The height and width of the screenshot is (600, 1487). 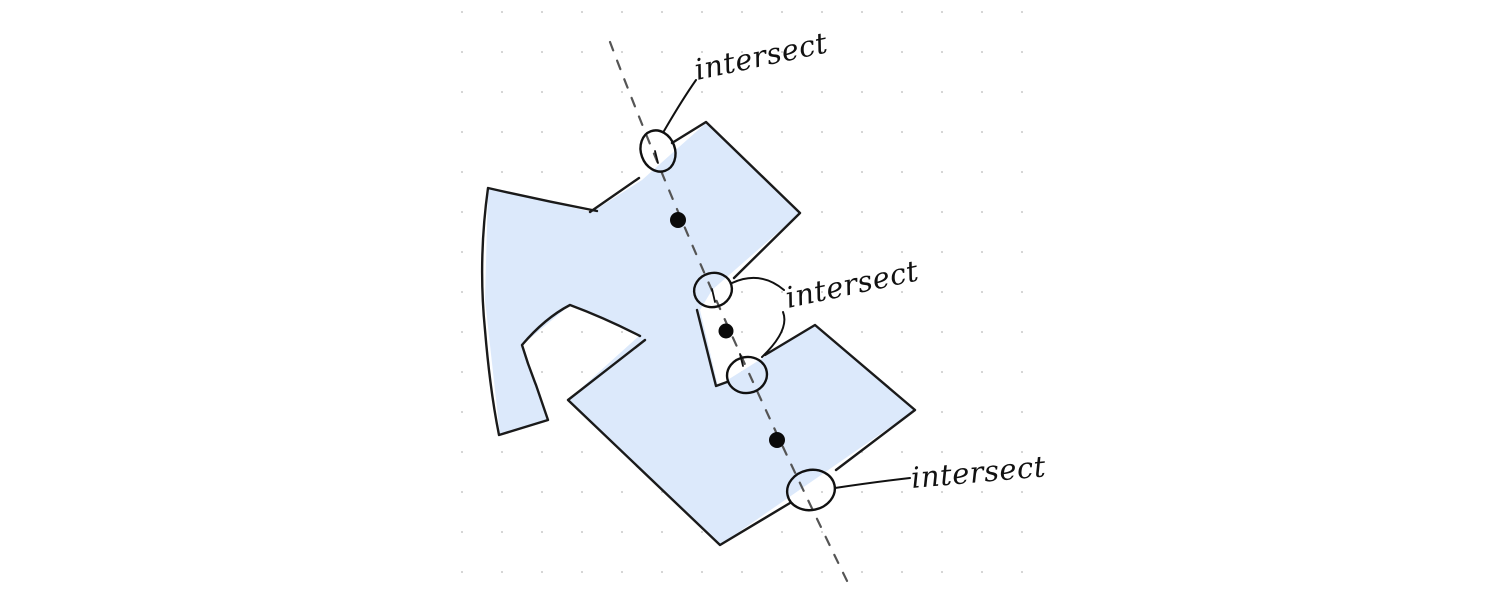 What do you see at coordinates (712, 348) in the screenshot?
I see `outline-mid-notch` at bounding box center [712, 348].